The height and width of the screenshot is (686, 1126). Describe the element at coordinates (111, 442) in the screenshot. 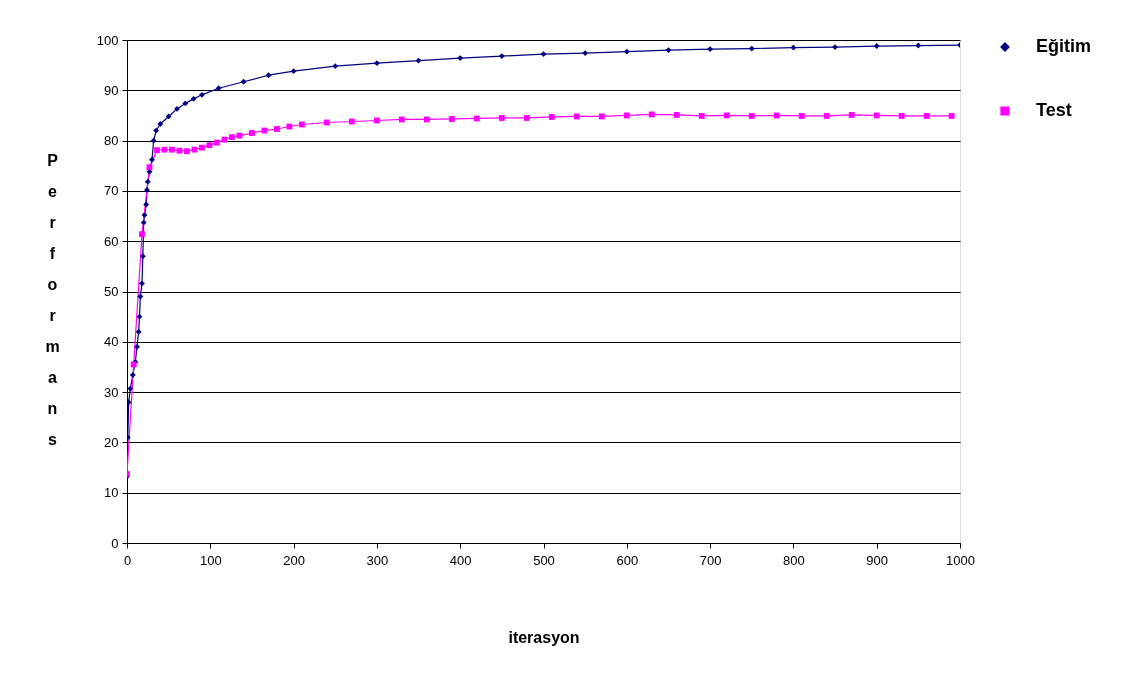

I see `y-tick-label: 20` at that location.